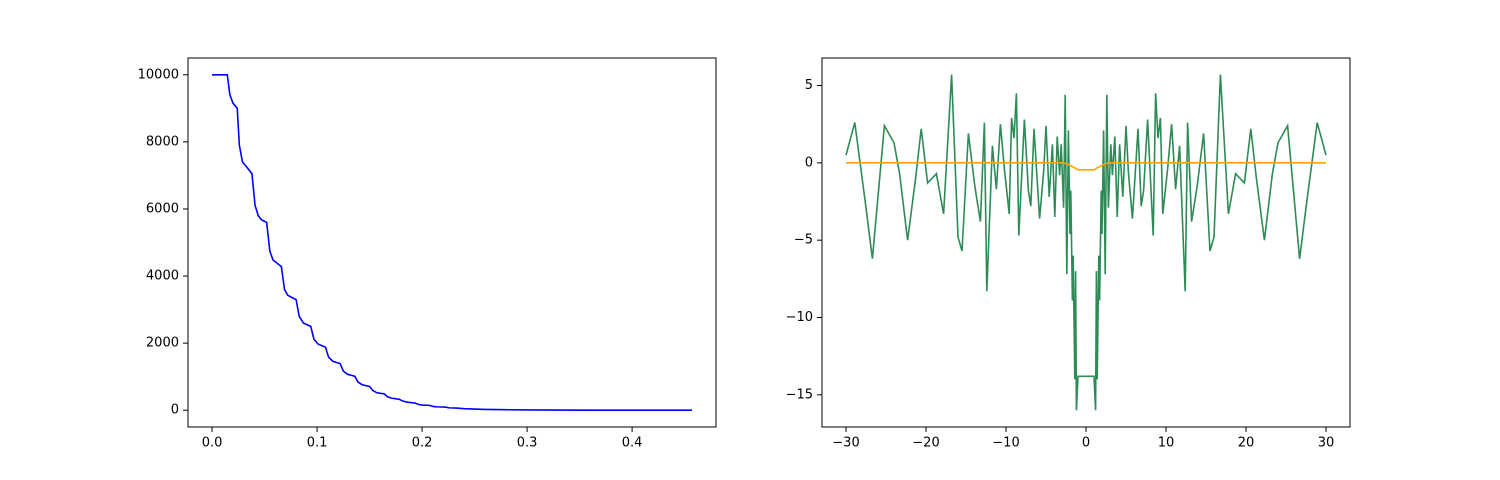  What do you see at coordinates (1246, 443) in the screenshot?
I see `x-tick-label: 20` at bounding box center [1246, 443].